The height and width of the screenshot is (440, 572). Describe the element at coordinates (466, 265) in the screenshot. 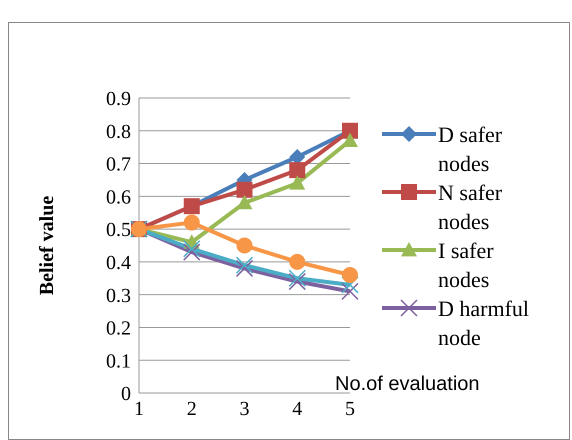

I see `legend-label: I safer nodes` at that location.